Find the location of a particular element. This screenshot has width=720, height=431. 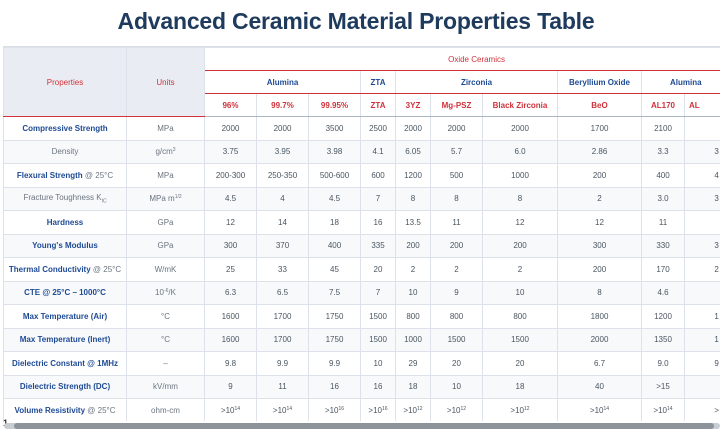

row-unit: ohm-cm is located at coordinates (165, 409).